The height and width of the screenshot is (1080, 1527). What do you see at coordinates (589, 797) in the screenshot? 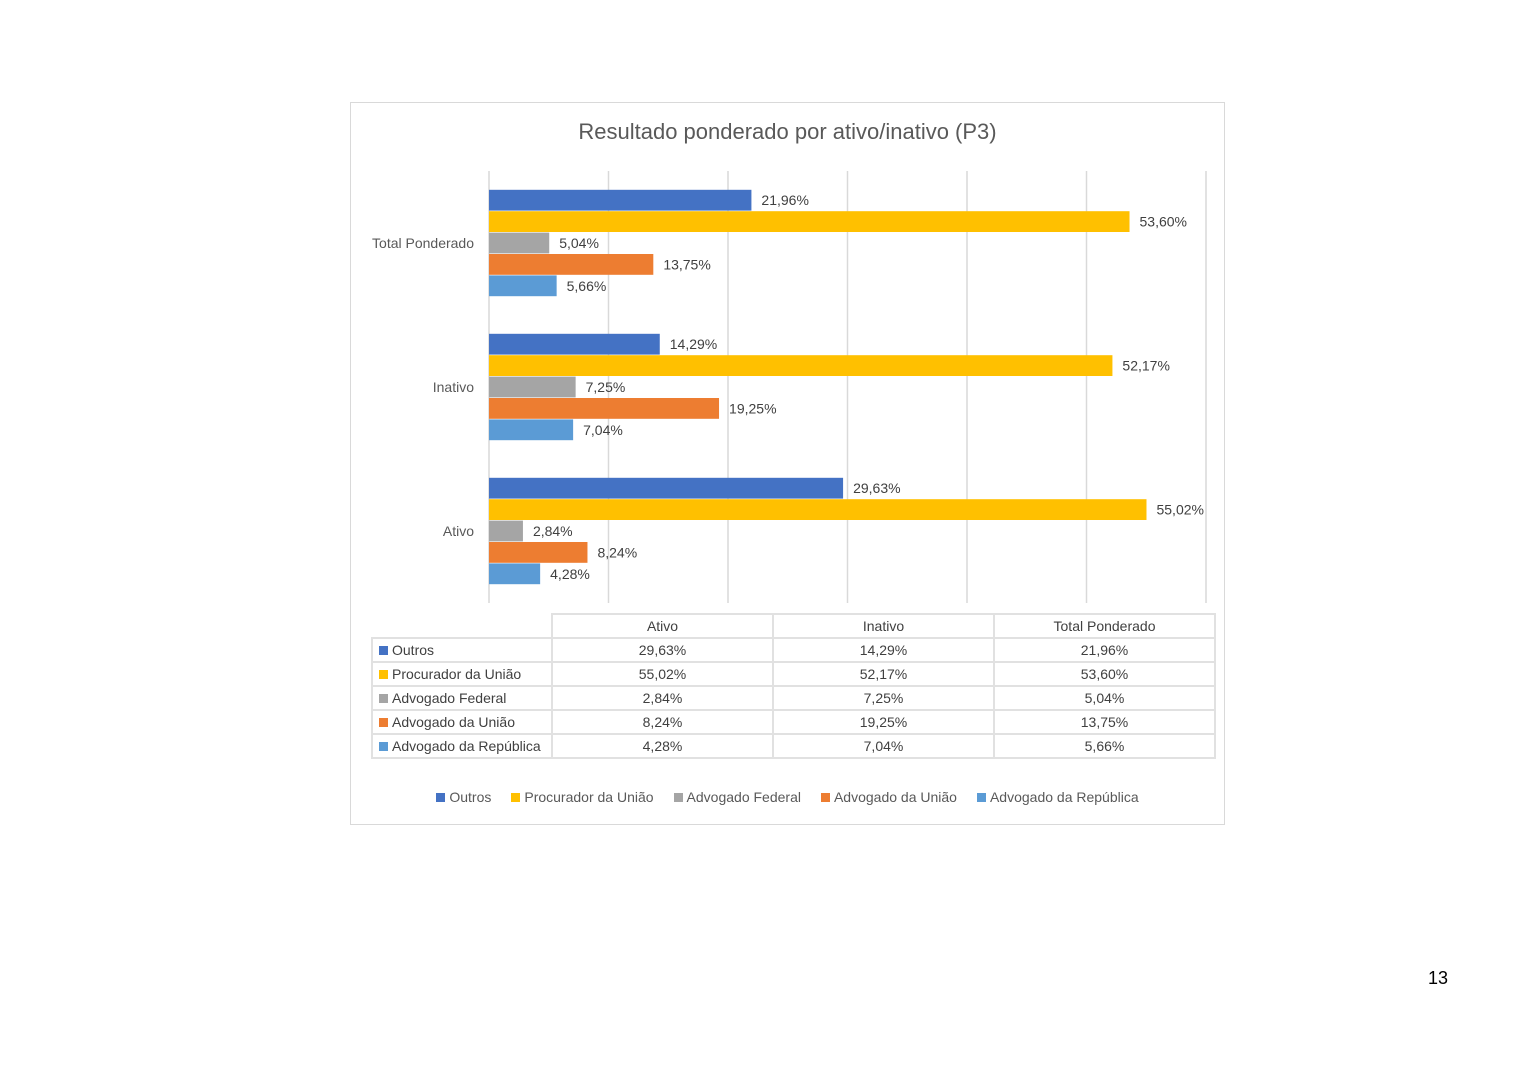
I see `legend-label: Procurador da União` at bounding box center [589, 797].